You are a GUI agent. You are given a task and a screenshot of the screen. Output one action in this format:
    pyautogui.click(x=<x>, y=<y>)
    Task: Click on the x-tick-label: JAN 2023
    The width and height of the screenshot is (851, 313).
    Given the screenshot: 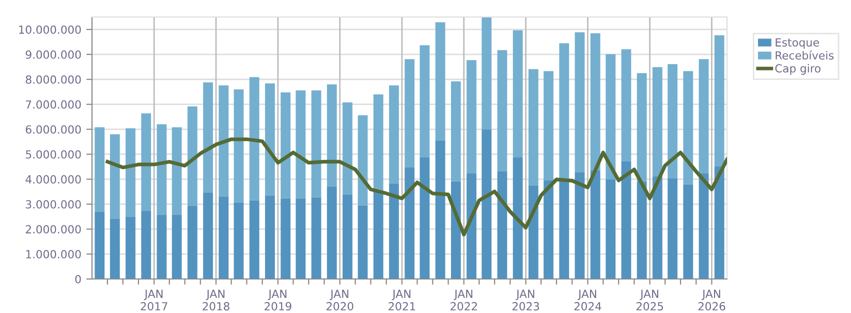 What is the action you would take?
    pyautogui.click(x=526, y=300)
    